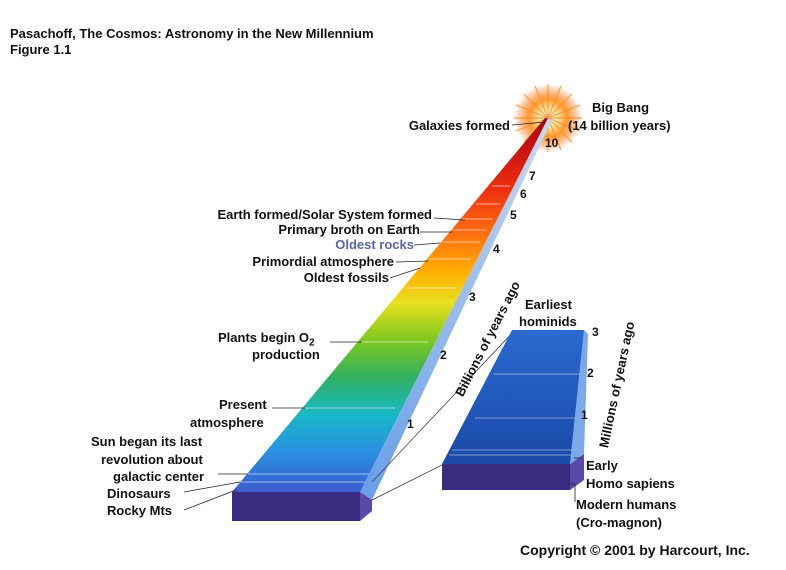  Describe the element at coordinates (443, 355) in the screenshot. I see `tick-2-billion: 2` at that location.